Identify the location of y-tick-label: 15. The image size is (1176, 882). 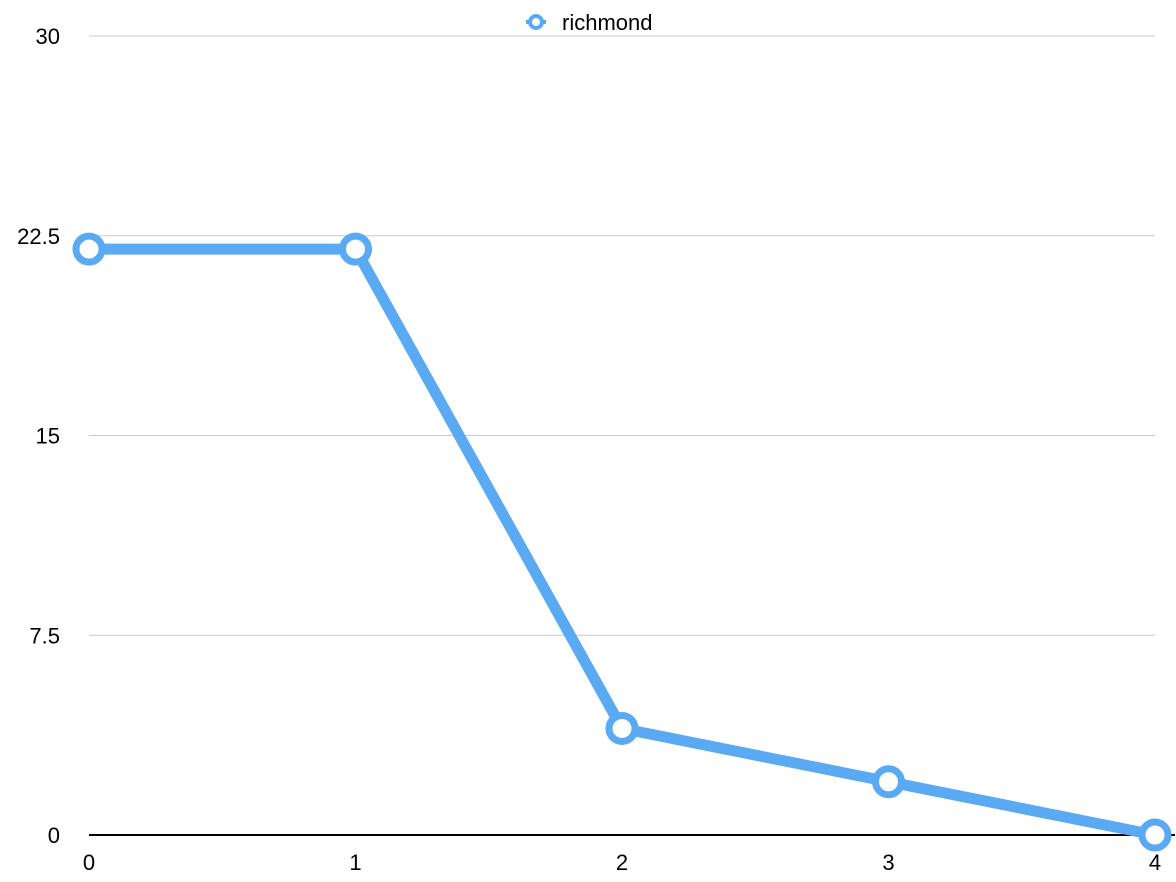
(48, 436).